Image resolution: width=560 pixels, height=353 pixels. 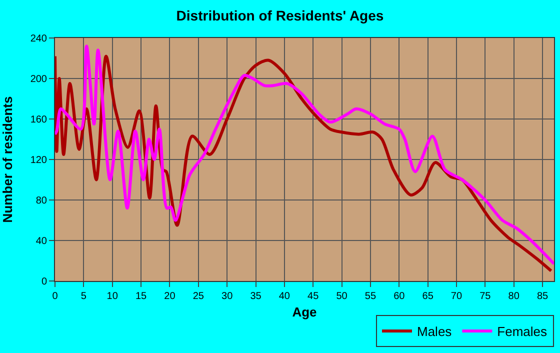 I want to click on chart-title: Distribution of Residents' Ages, so click(x=280, y=15).